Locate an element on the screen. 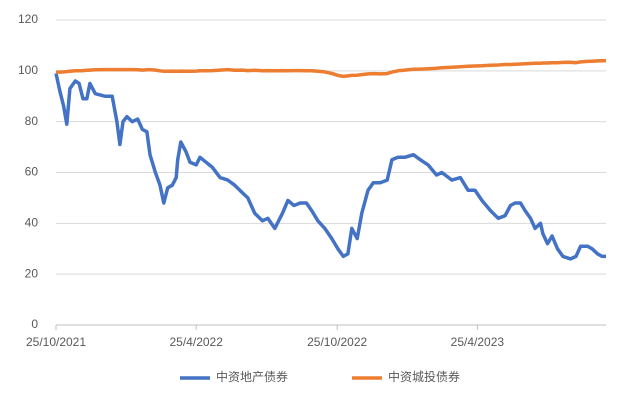 The width and height of the screenshot is (629, 404). x-tick-label: 25/4/2022 is located at coordinates (197, 342).